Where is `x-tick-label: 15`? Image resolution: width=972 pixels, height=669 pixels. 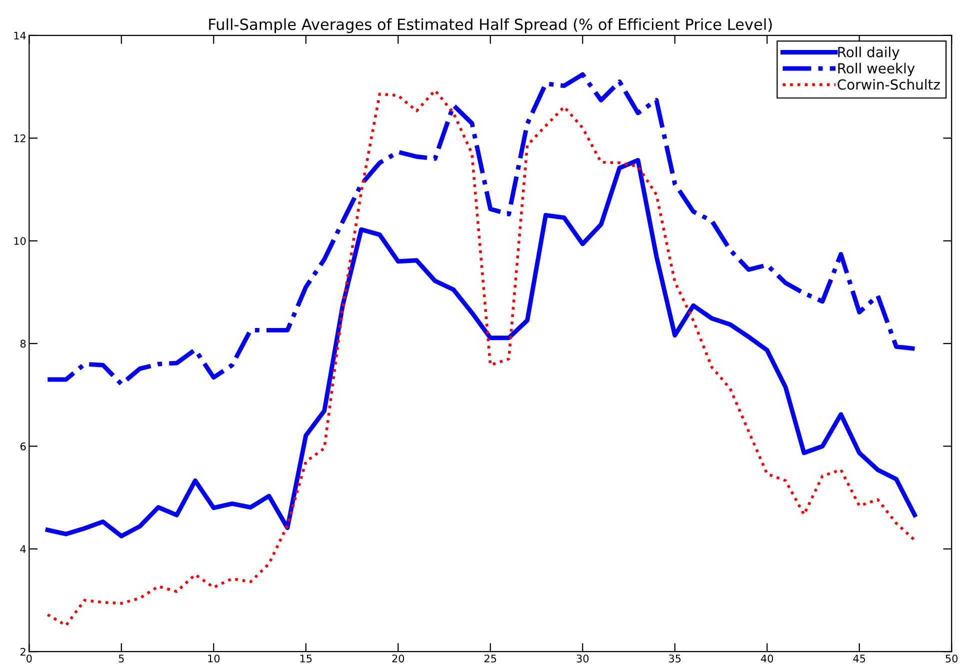
x-tick-label: 15 is located at coordinates (306, 658).